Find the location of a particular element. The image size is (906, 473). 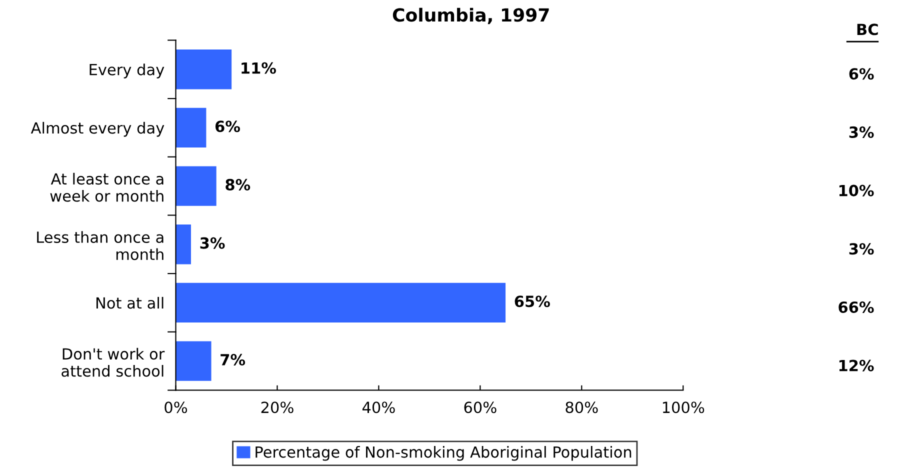

data-label: 8% is located at coordinates (238, 184).